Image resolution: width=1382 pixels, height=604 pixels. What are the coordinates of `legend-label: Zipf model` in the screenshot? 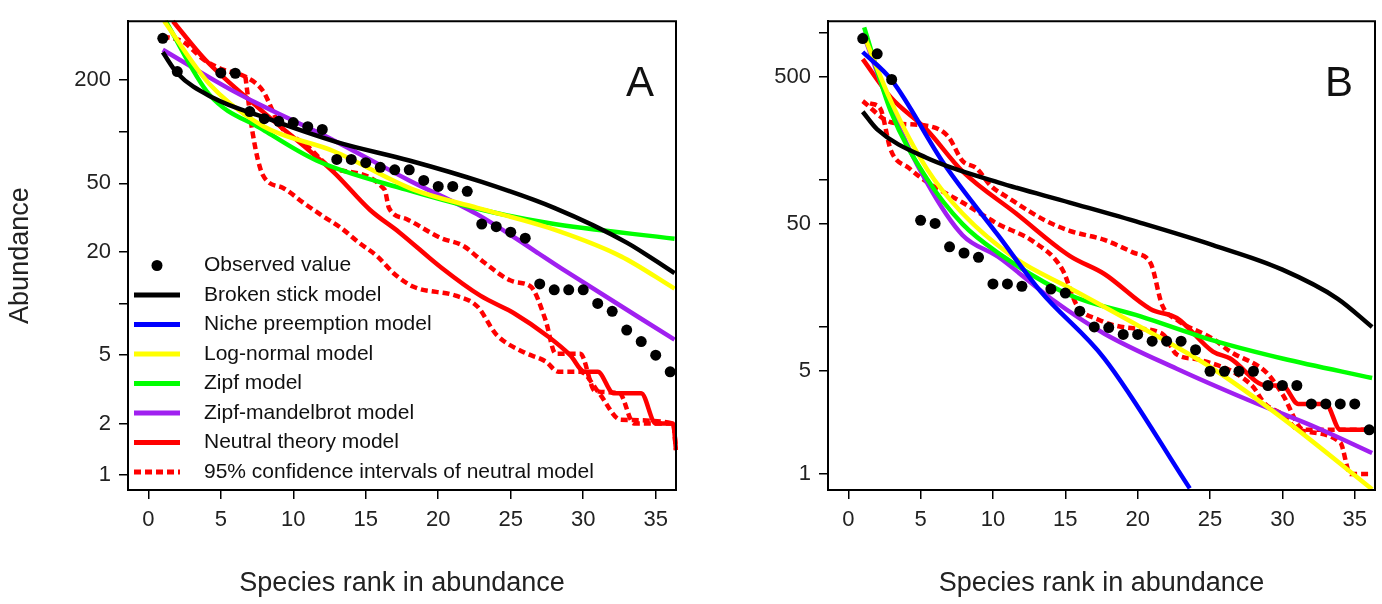 It's located at (253, 382).